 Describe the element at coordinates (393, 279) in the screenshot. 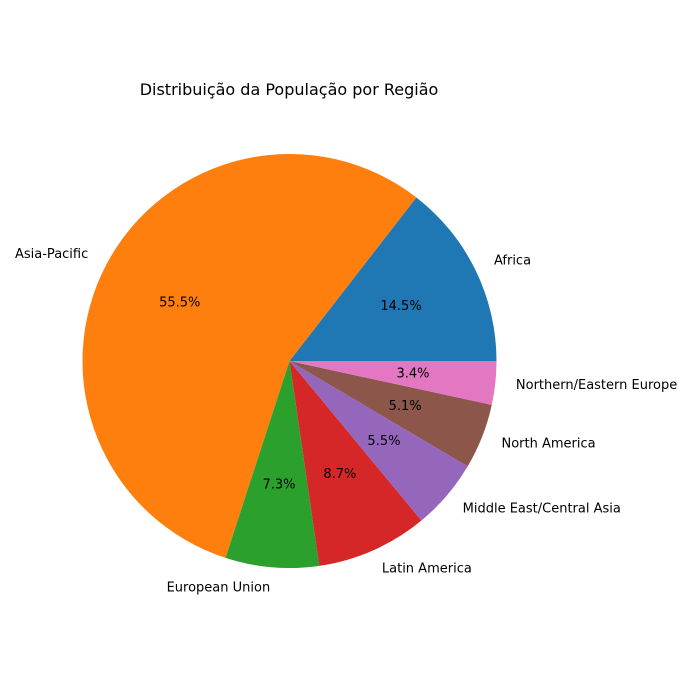

I see `pie-slice-africa` at that location.